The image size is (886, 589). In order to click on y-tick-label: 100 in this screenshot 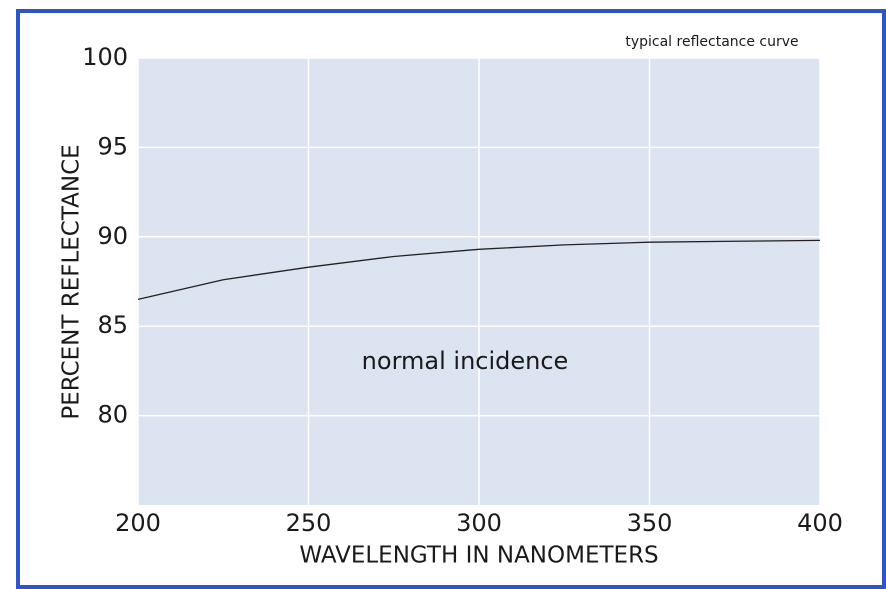, I will do `click(105, 57)`.